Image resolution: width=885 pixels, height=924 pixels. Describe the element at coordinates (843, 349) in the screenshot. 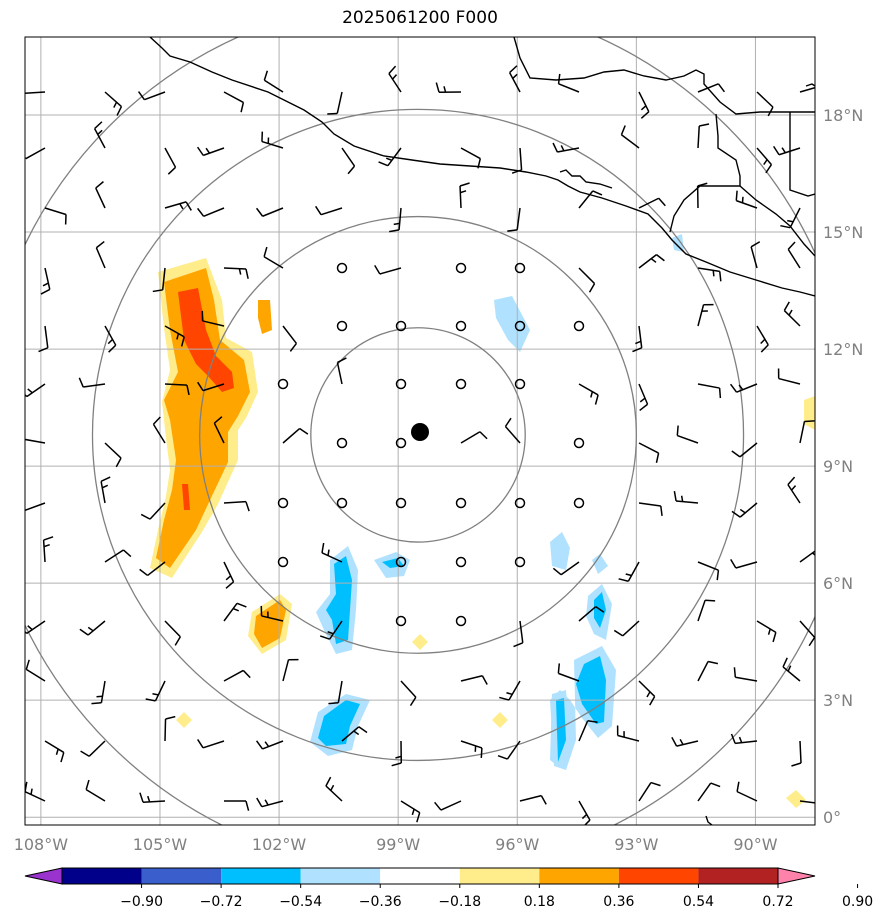

I see `lat-tick-label: 12°N` at that location.